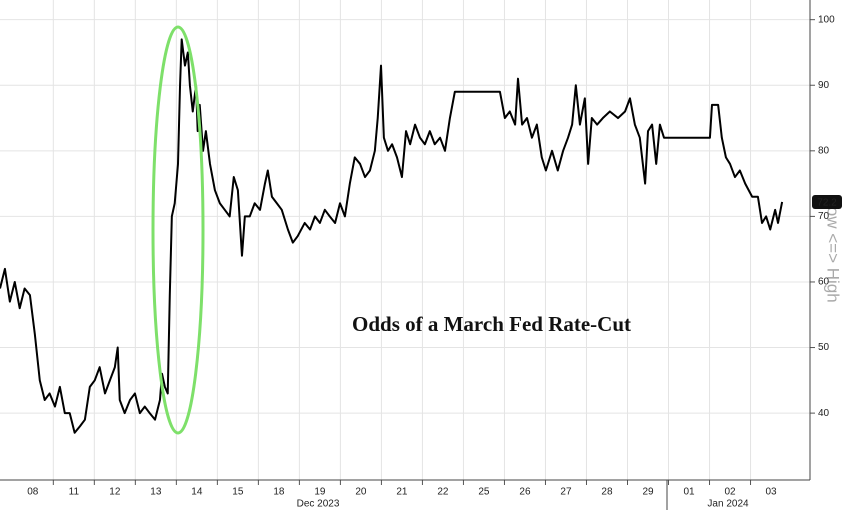 Image resolution: width=848 pixels, height=510 pixels. I want to click on x-tick-label: 08, so click(33, 492).